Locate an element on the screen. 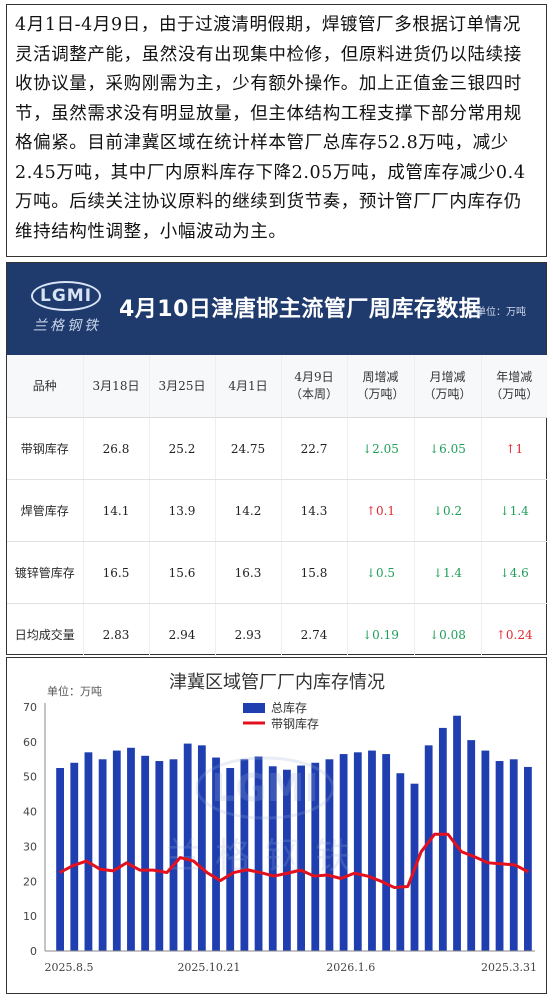  table-title: 4月10日津唐邯主流管厂周库存数据 is located at coordinates (300, 309).